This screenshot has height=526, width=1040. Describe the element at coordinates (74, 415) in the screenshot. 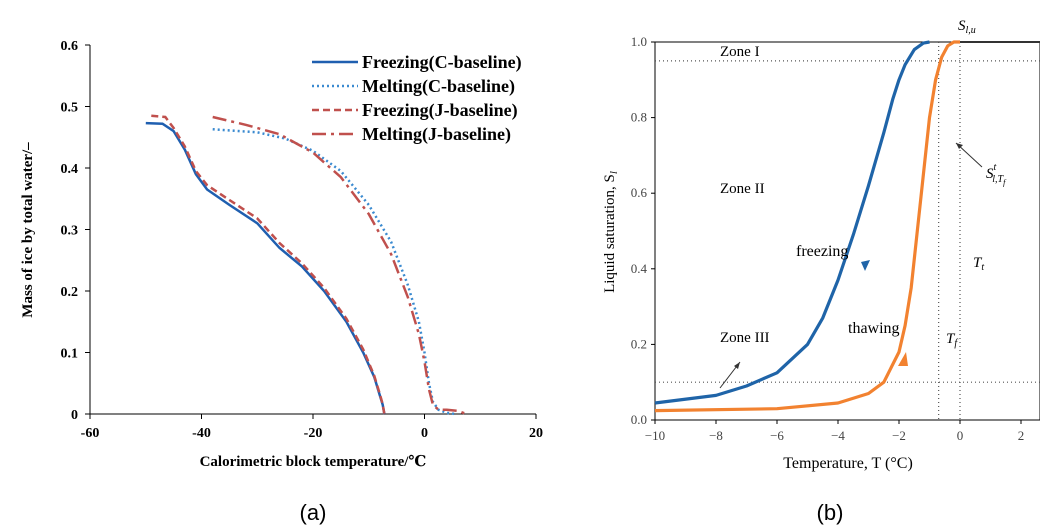

I see `panel-a-y-tick-label: 0` at that location.